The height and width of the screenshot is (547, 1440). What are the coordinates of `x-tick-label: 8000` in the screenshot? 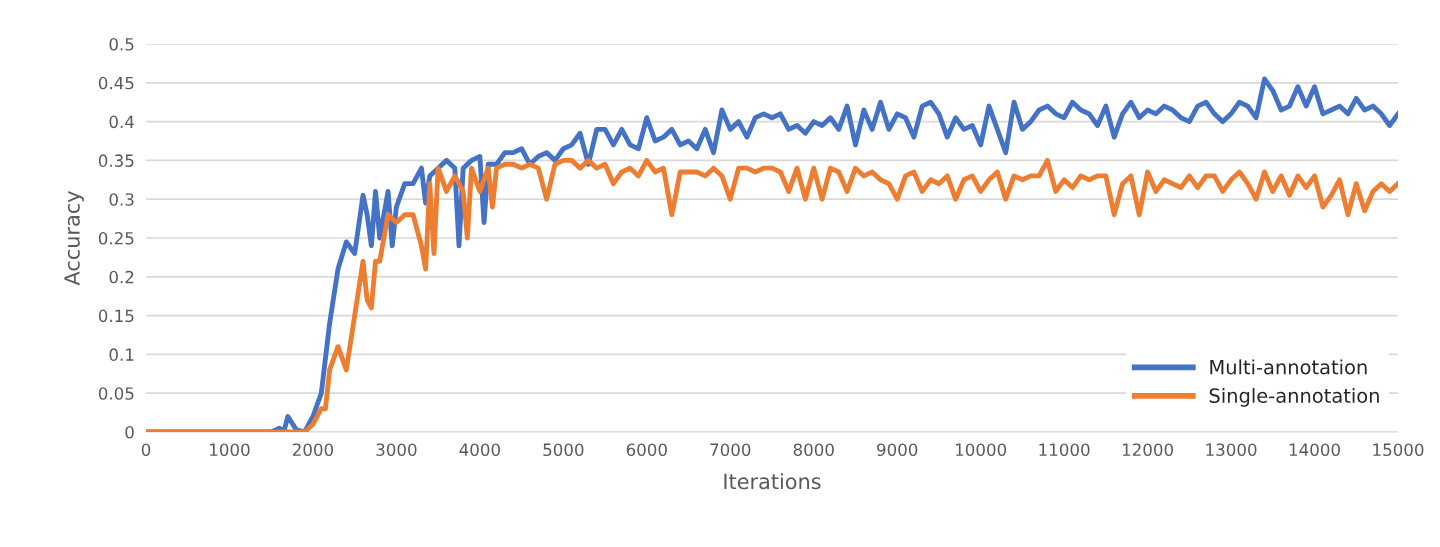 It's located at (813, 450).